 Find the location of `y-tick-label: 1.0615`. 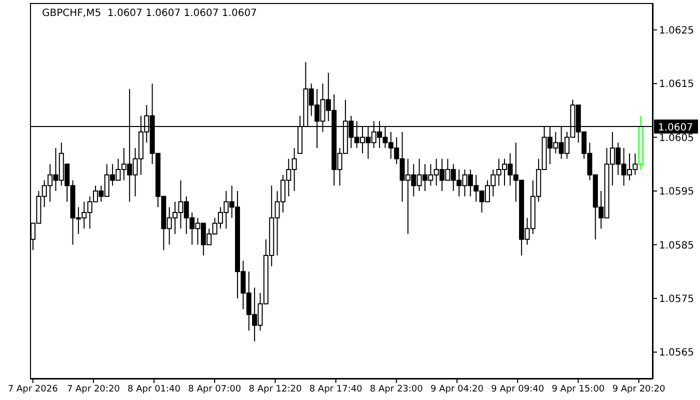

y-tick-label: 1.0615 is located at coordinates (676, 84).